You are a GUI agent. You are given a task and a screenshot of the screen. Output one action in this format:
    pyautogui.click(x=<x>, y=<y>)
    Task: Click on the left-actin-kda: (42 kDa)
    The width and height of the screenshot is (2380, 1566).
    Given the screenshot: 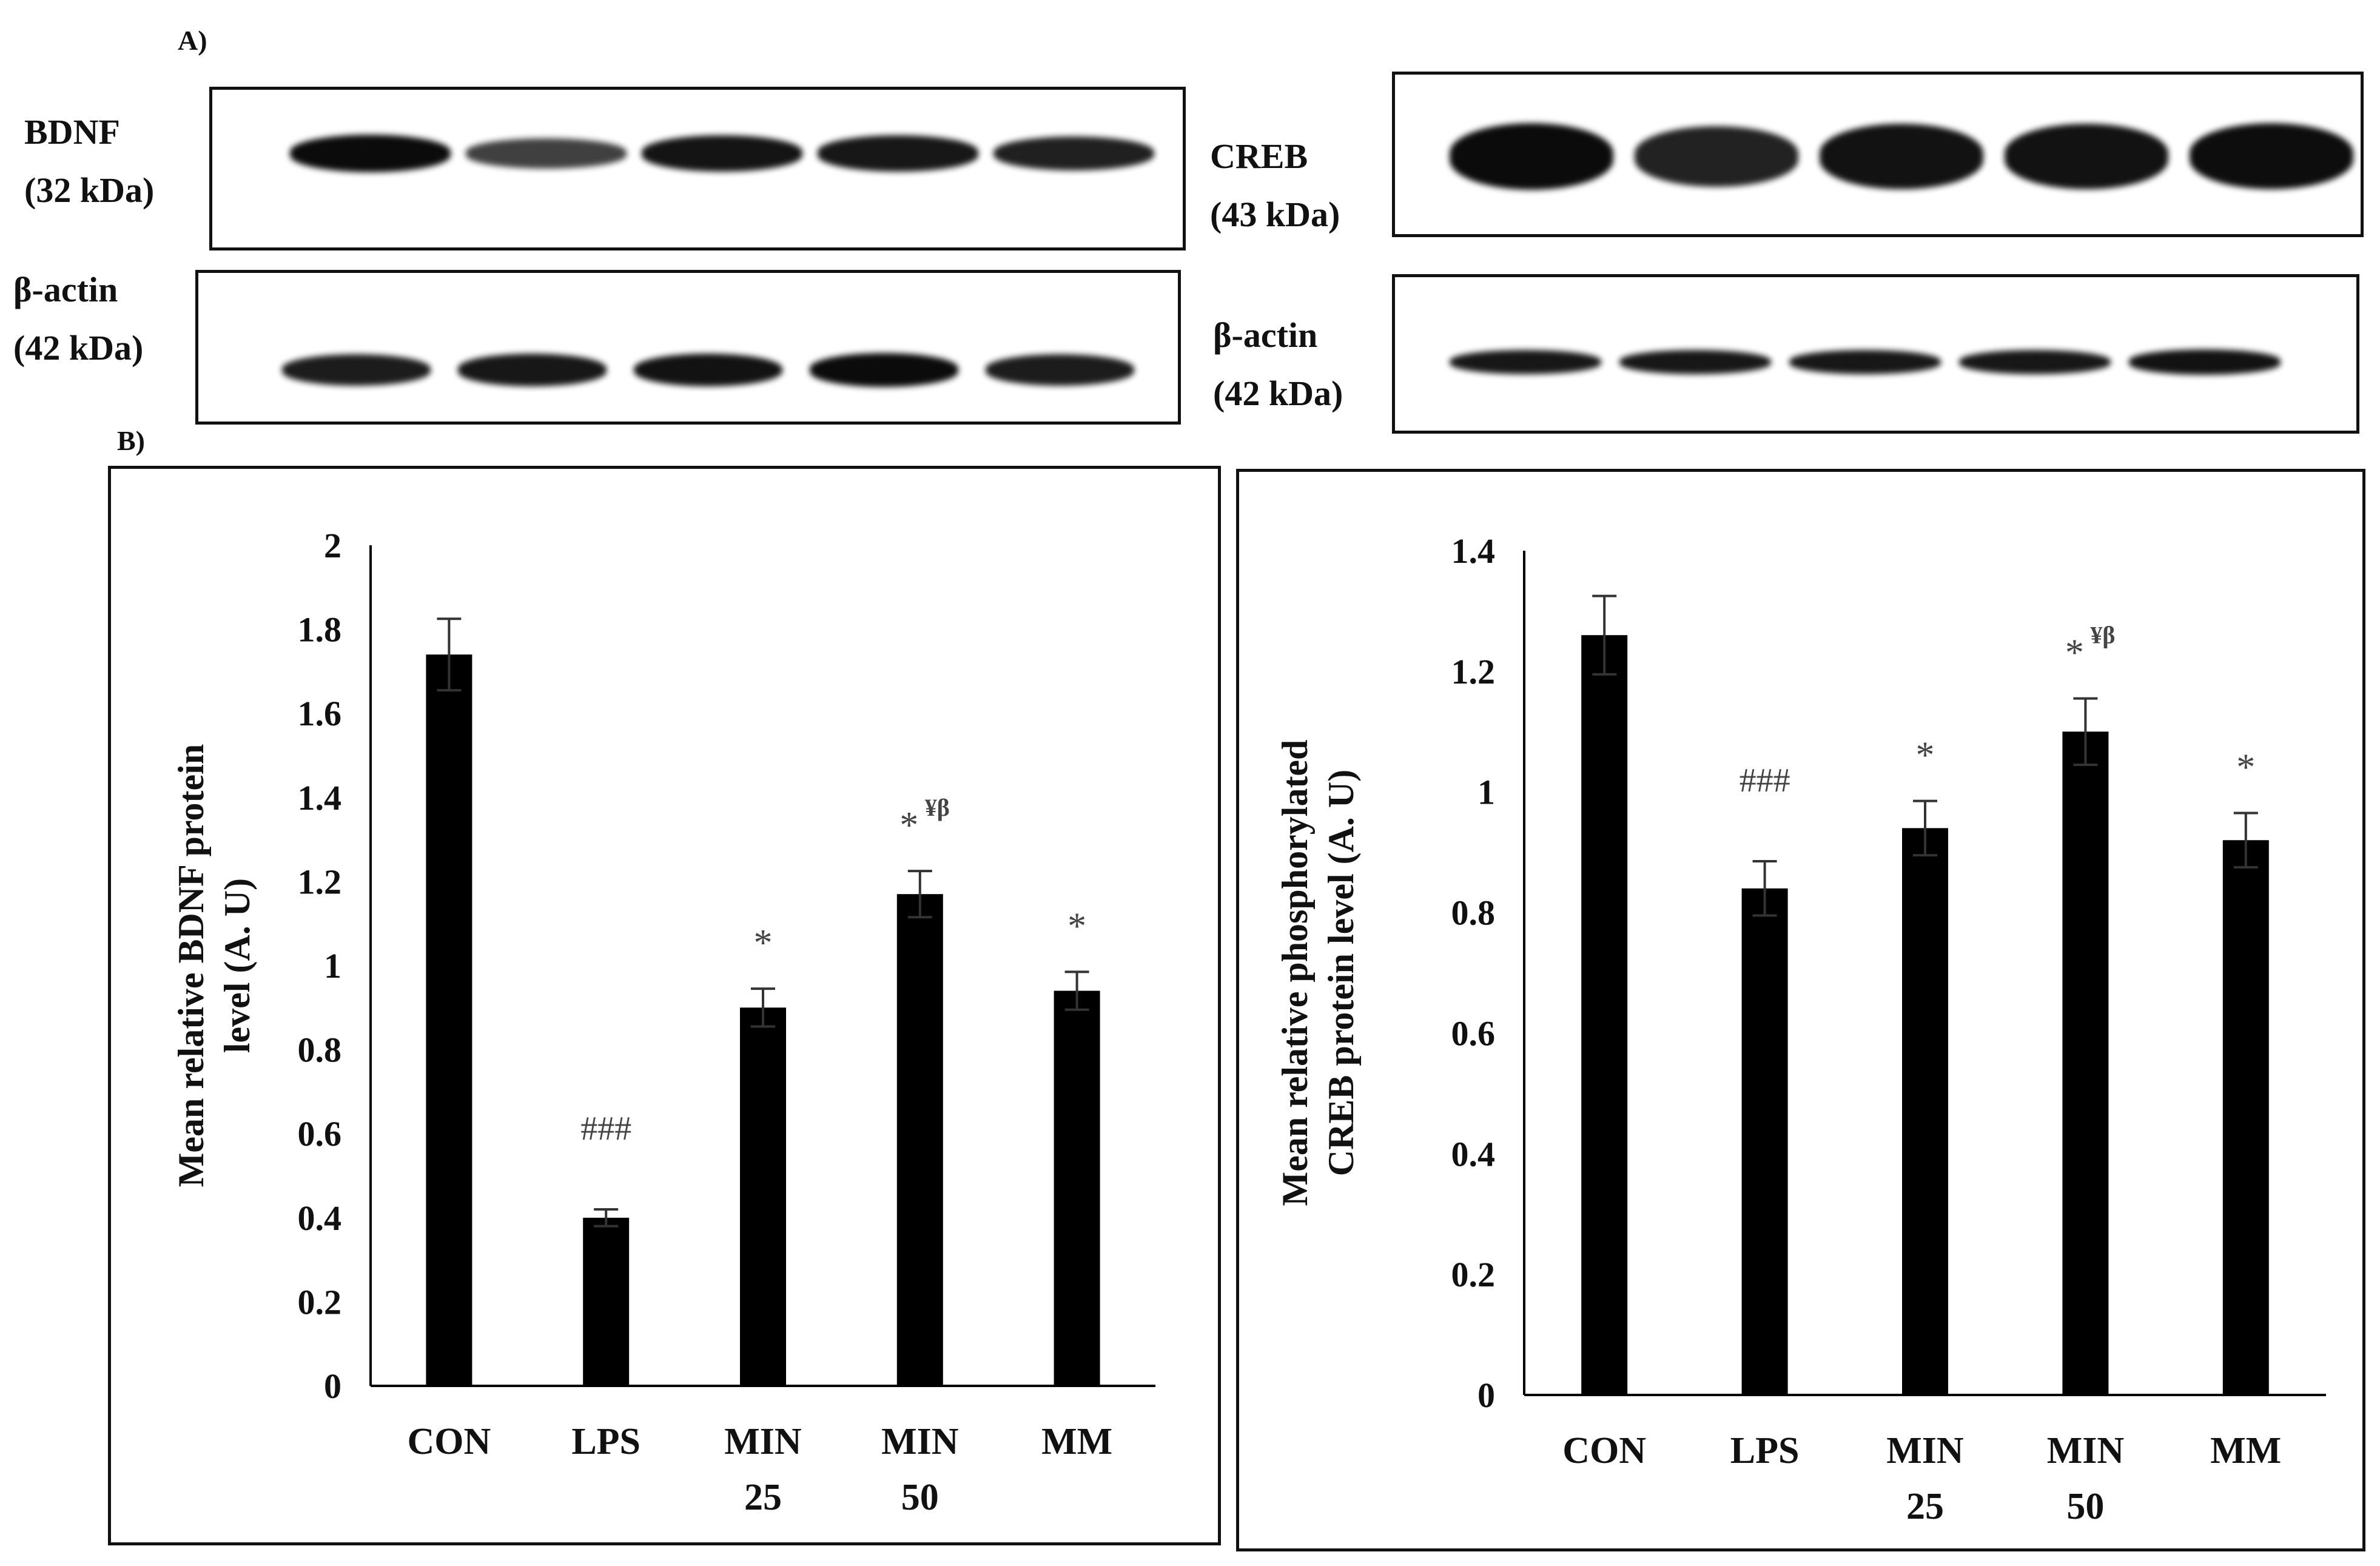 What is the action you would take?
    pyautogui.click(x=78, y=348)
    